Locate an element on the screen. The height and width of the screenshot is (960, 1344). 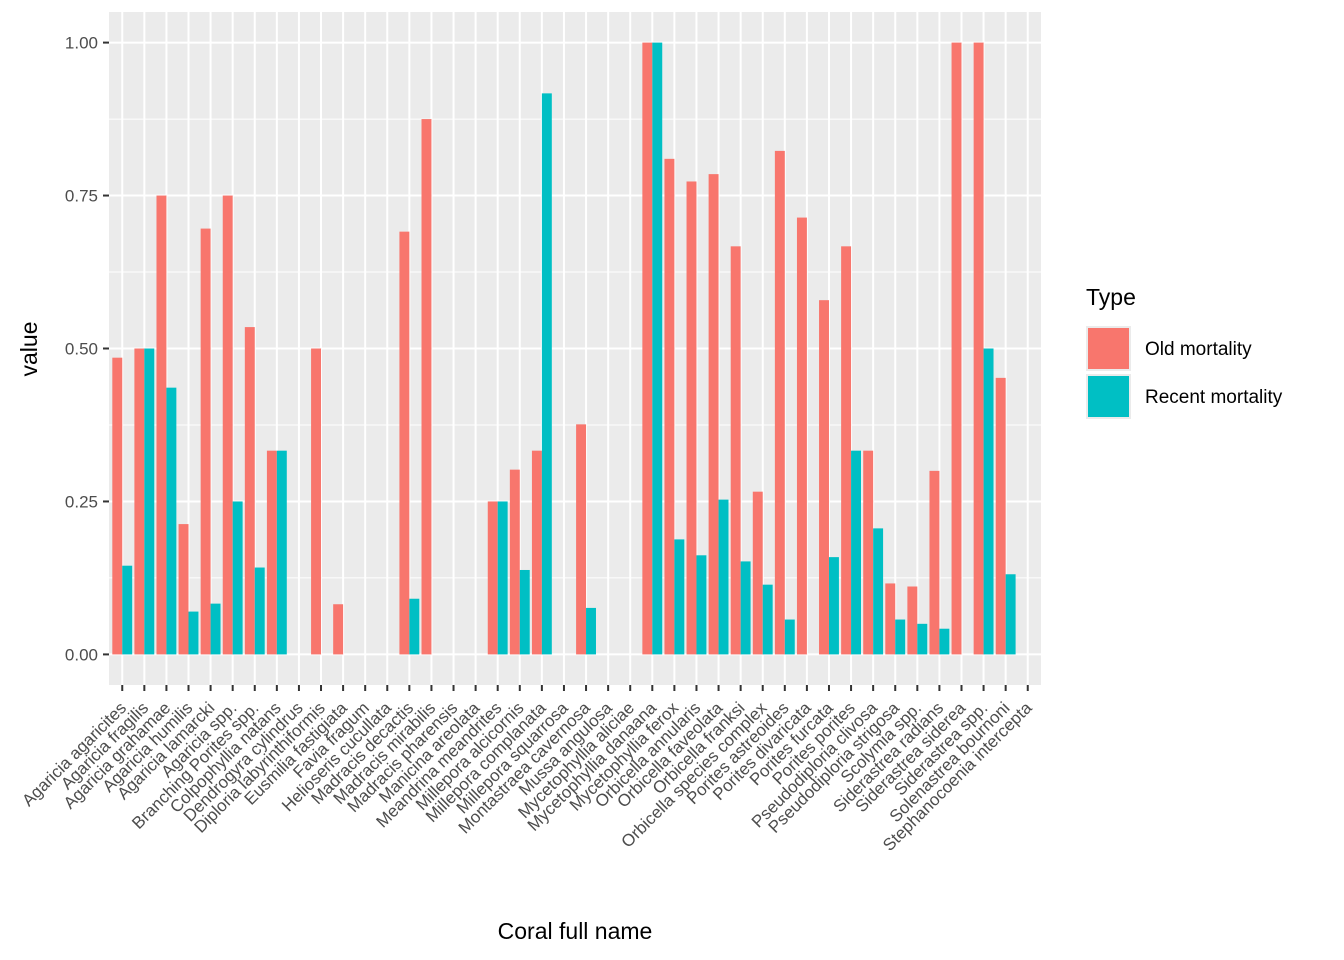
y-axis: 0.00 0.25 0.50 0.75 1.00 is located at coordinates (87, 349).